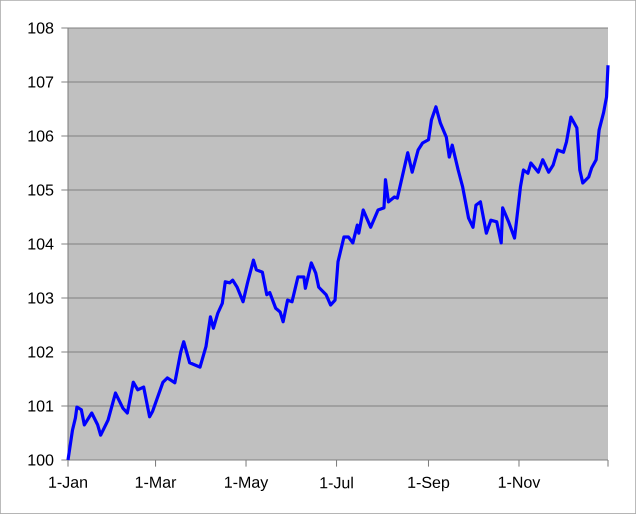  Describe the element at coordinates (41, 28) in the screenshot. I see `y-tick-label: 108` at that location.